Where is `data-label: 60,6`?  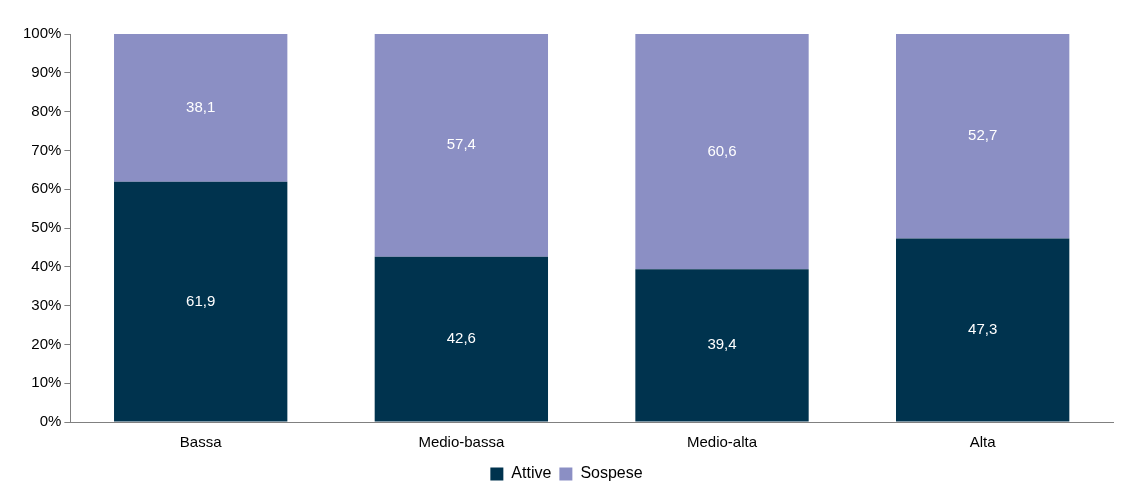
data-label: 60,6 is located at coordinates (722, 150).